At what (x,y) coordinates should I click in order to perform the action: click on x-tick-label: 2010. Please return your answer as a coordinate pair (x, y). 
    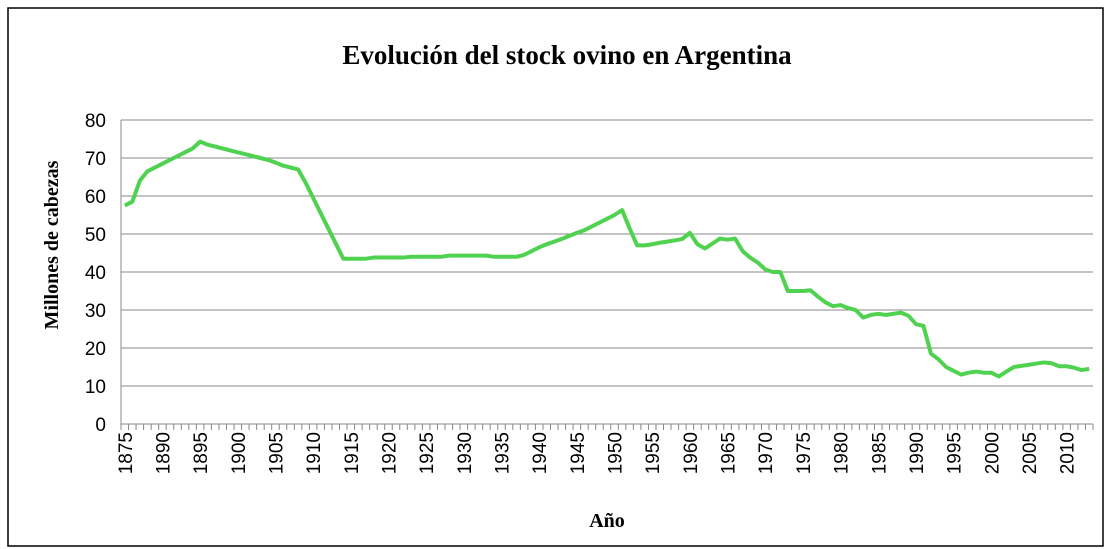
    Looking at the image, I should click on (1068, 453).